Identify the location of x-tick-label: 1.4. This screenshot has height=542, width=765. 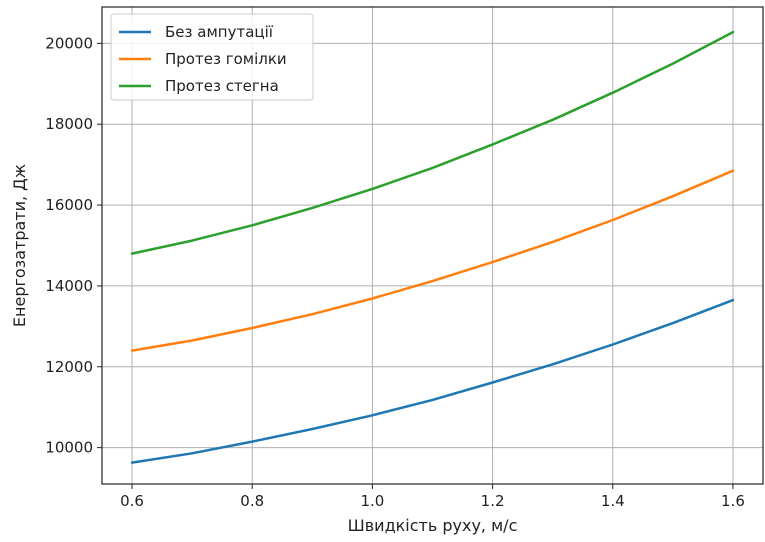
(613, 501).